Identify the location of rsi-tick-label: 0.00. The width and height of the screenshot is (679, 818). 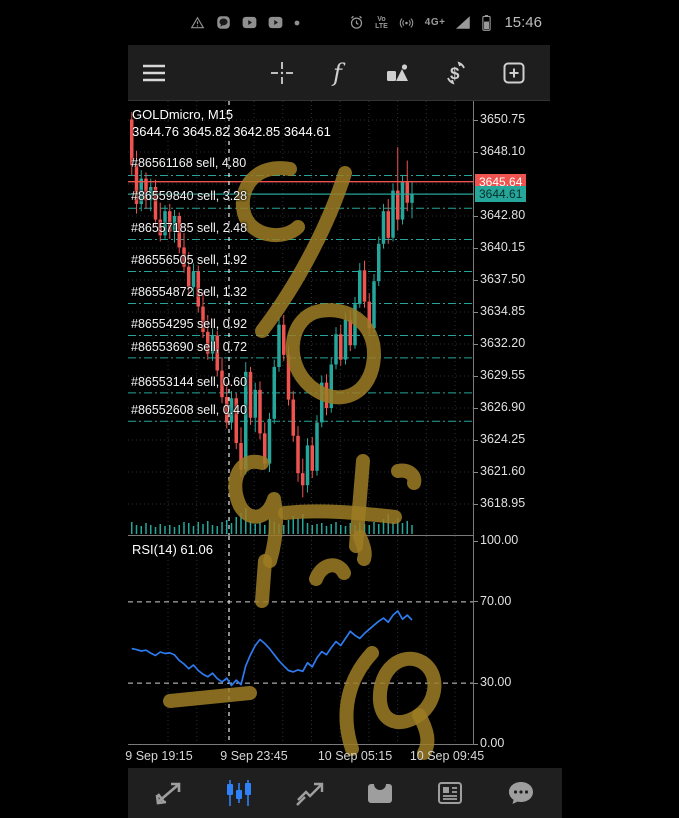
(492, 743).